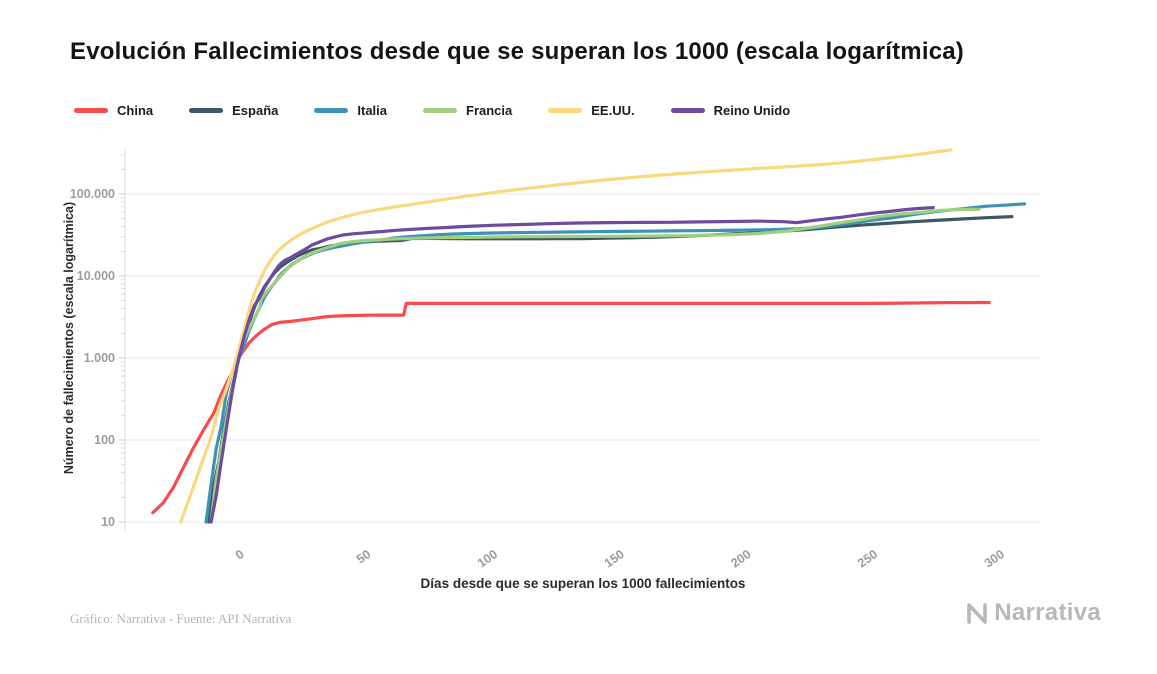 This screenshot has width=1157, height=674. Describe the element at coordinates (240, 554) in the screenshot. I see `svg-text: 0` at that location.